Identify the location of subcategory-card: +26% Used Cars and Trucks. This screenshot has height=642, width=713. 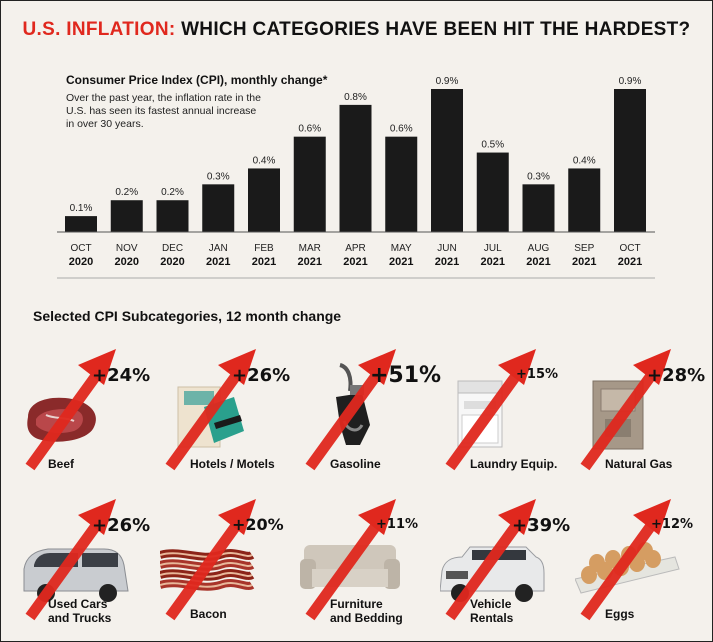
(90, 560).